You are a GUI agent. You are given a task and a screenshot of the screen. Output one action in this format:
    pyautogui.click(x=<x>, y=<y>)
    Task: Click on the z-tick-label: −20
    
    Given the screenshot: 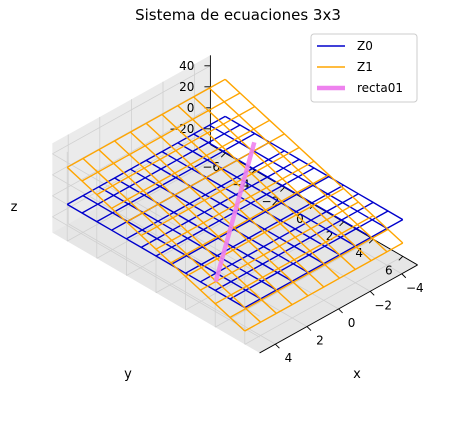 What is the action you would take?
    pyautogui.click(x=181, y=129)
    